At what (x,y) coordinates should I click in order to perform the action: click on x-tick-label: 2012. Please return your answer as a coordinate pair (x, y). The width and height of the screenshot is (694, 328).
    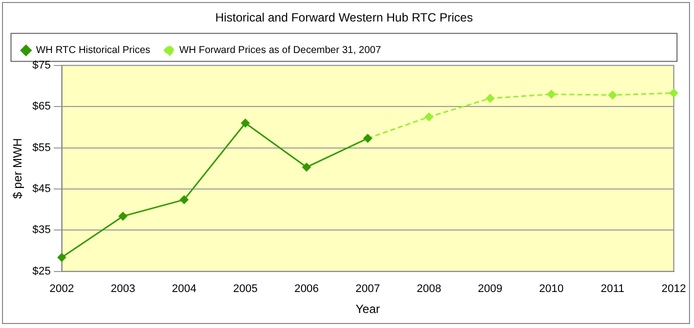
    Looking at the image, I should click on (674, 289).